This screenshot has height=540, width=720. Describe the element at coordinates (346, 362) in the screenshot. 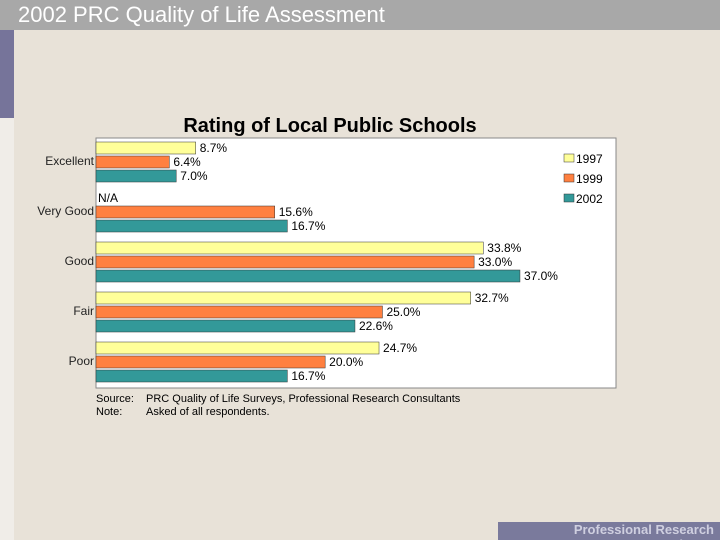

I see `data-label: 20.0%` at that location.